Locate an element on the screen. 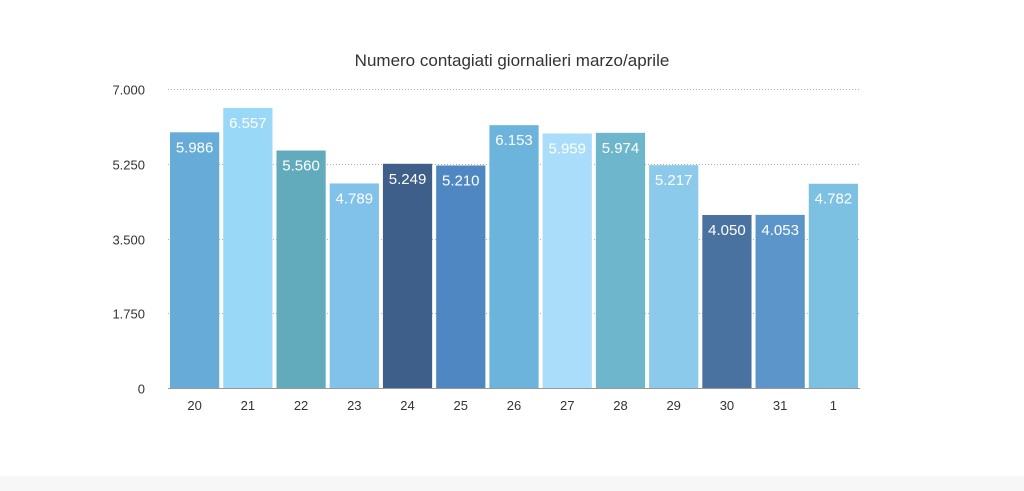  x-tick-label: 24 is located at coordinates (407, 405).